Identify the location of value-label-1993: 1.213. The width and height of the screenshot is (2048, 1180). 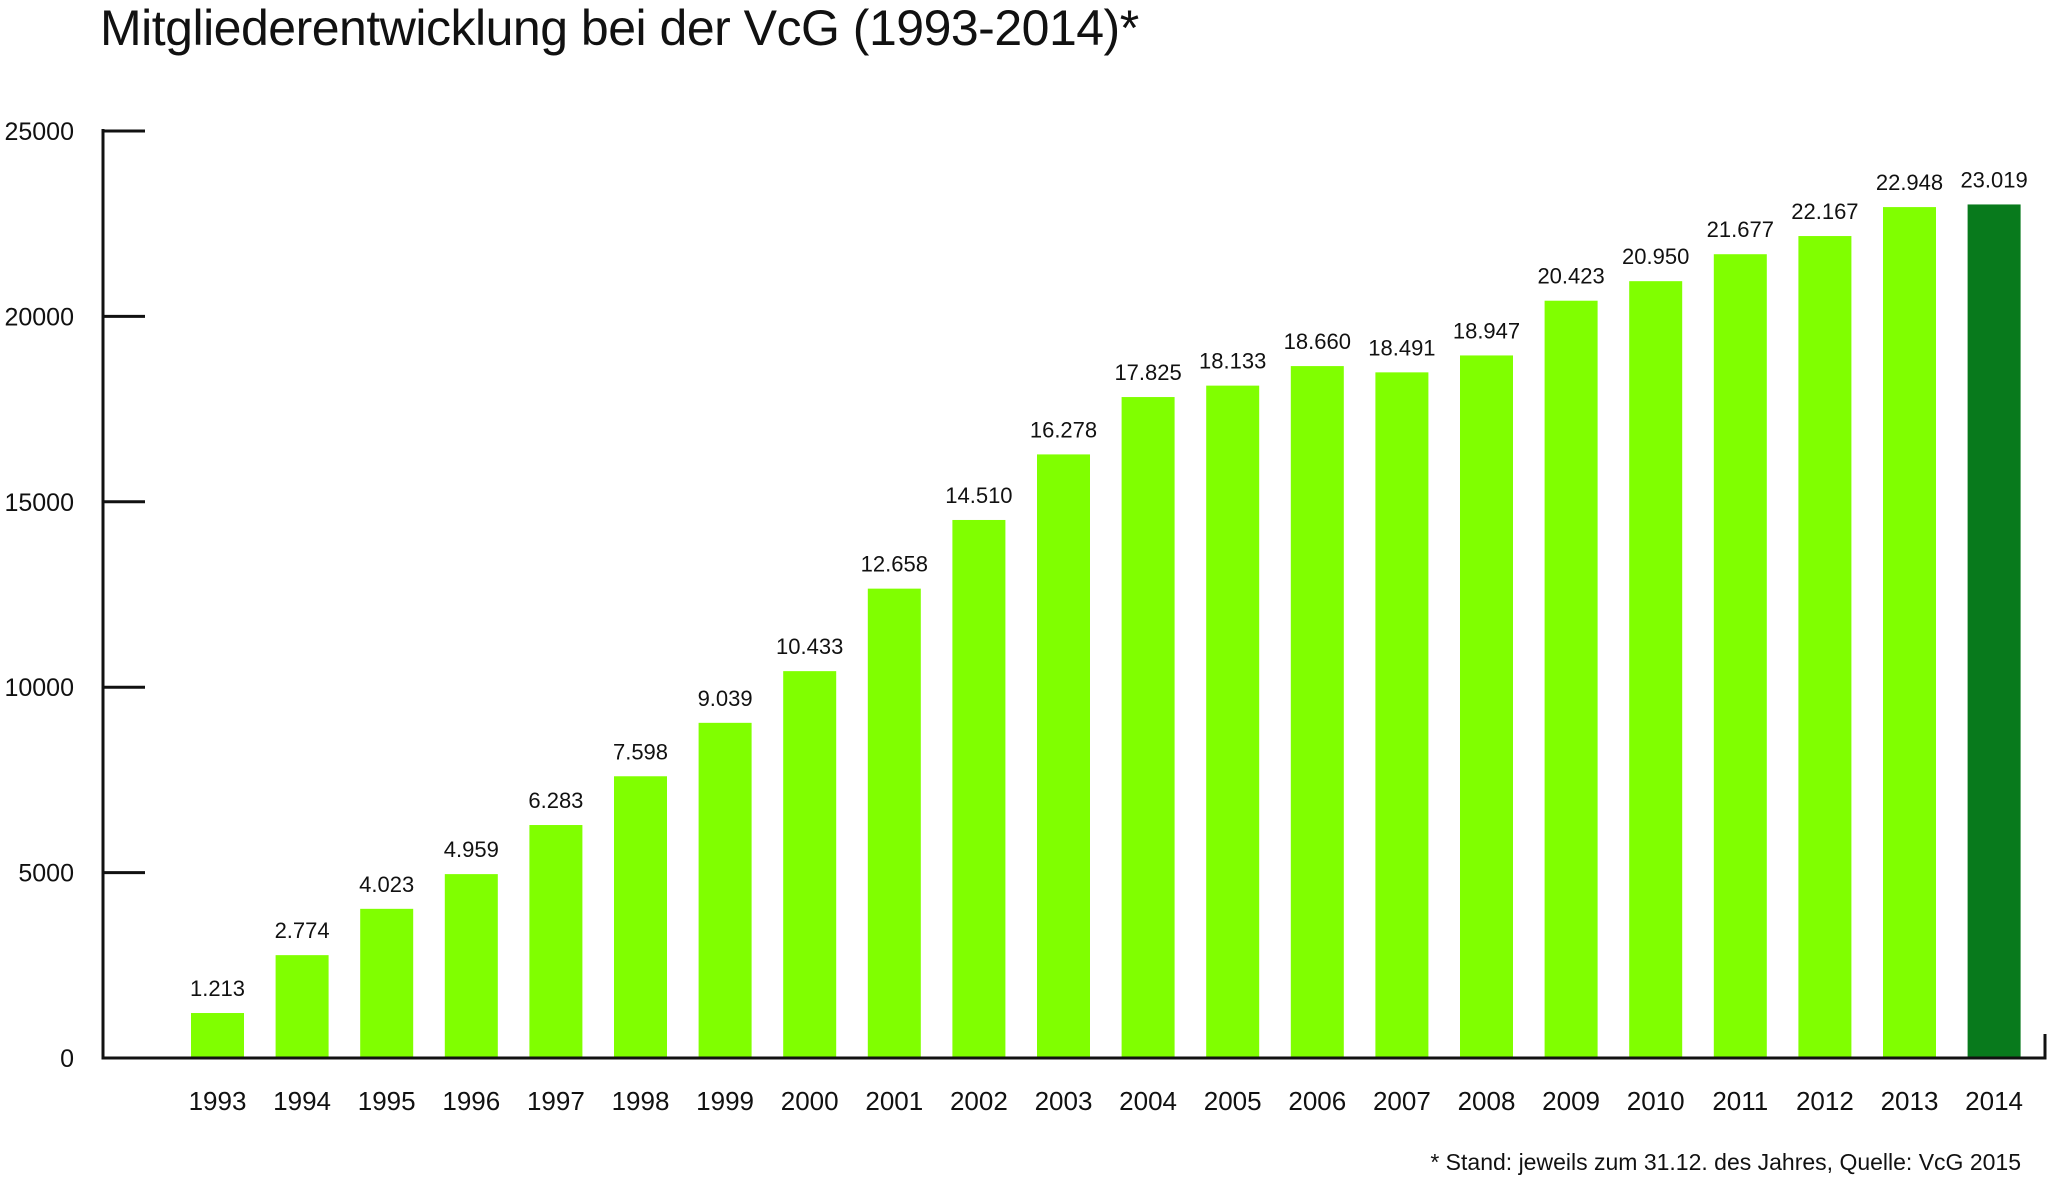
(217, 988).